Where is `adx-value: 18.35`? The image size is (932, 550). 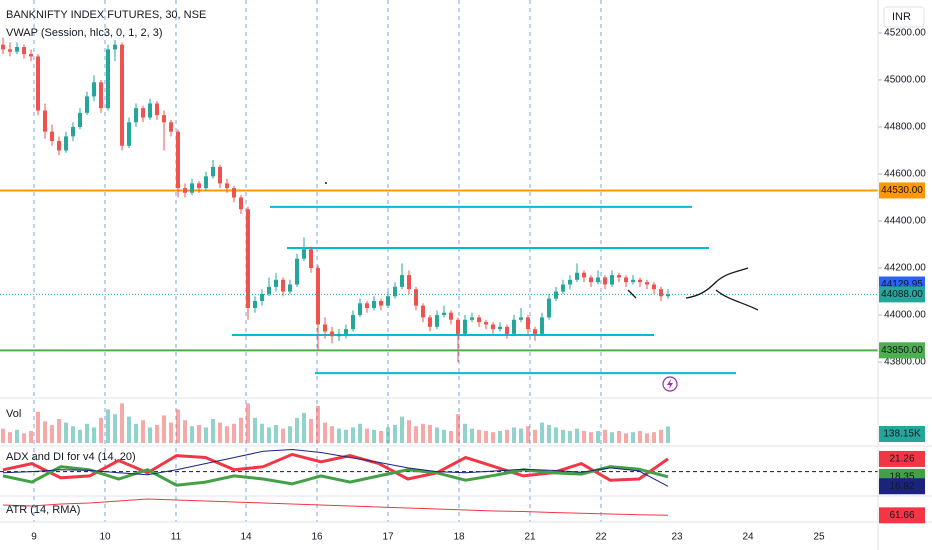 adx-value: 18.35 is located at coordinates (901, 476).